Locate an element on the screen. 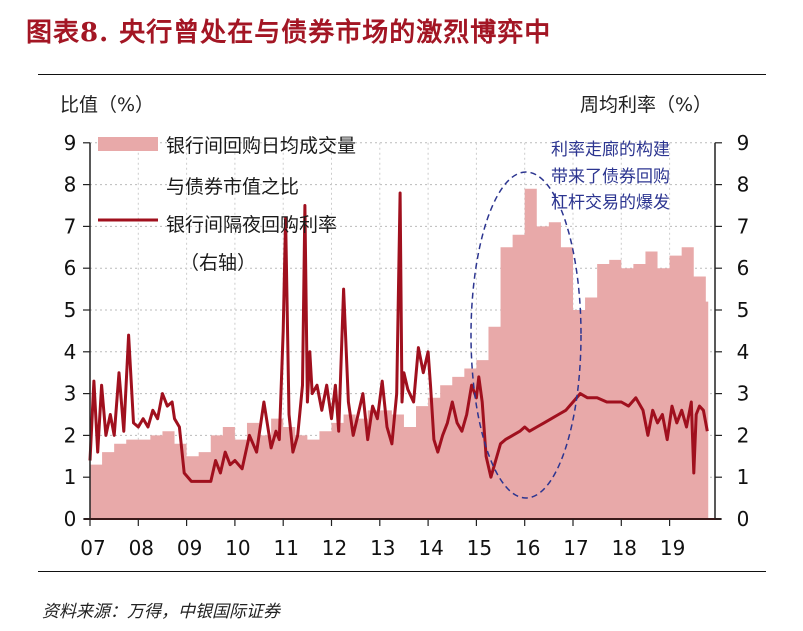  source-note: 资料来源：万得，中银国际证券 is located at coordinates (161, 612).